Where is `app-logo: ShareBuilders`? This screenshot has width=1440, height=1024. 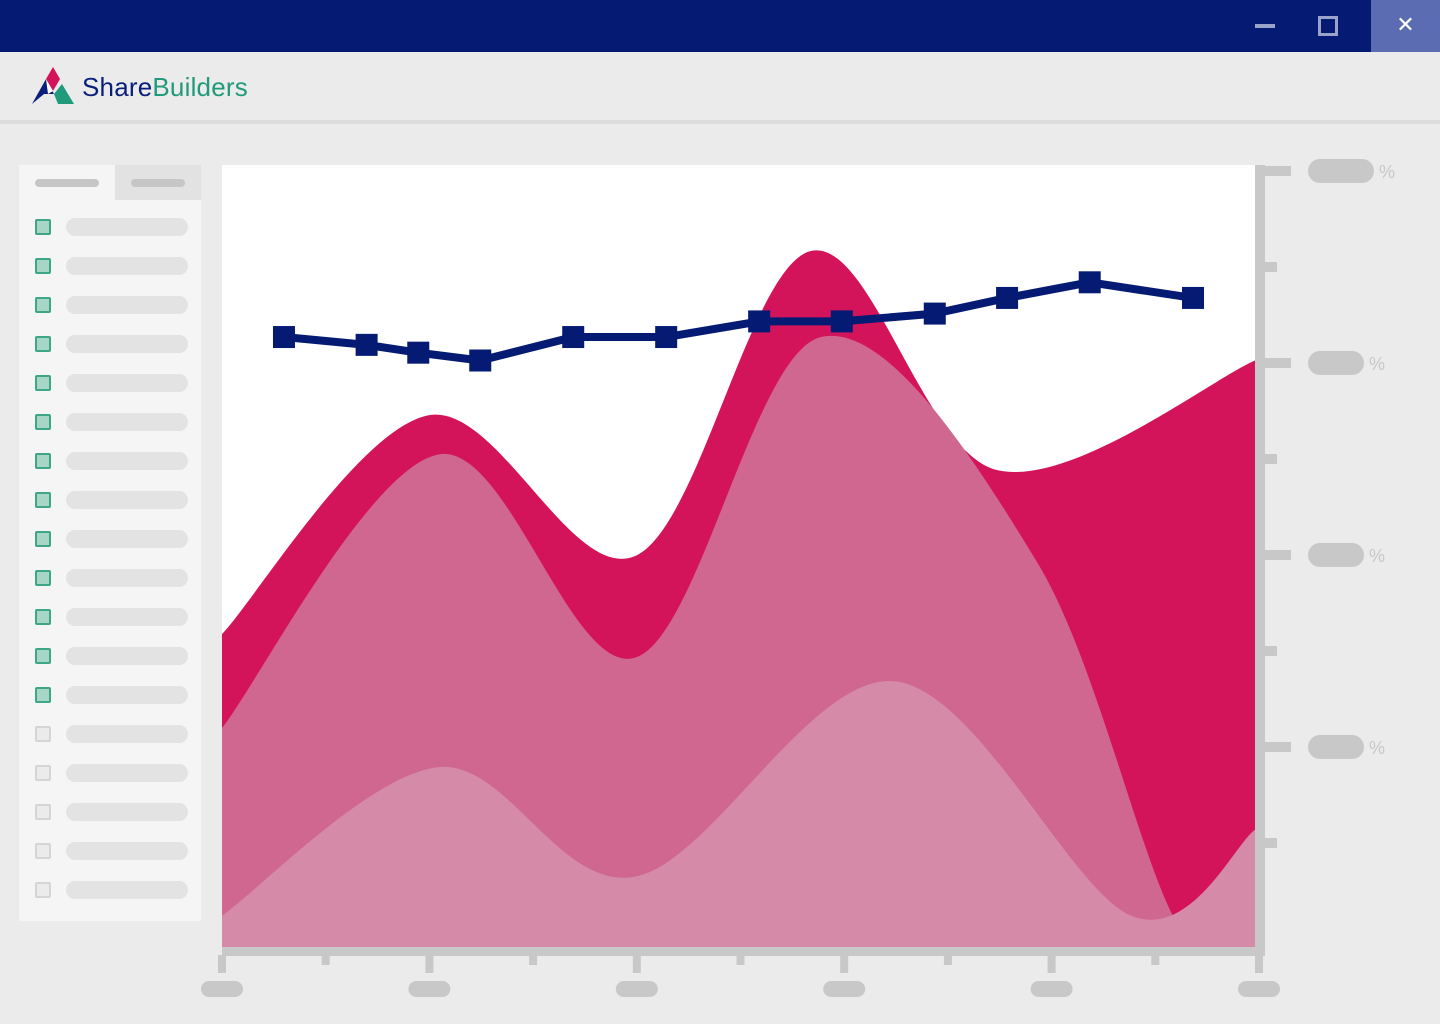 app-logo: ShareBuilders is located at coordinates (139, 87).